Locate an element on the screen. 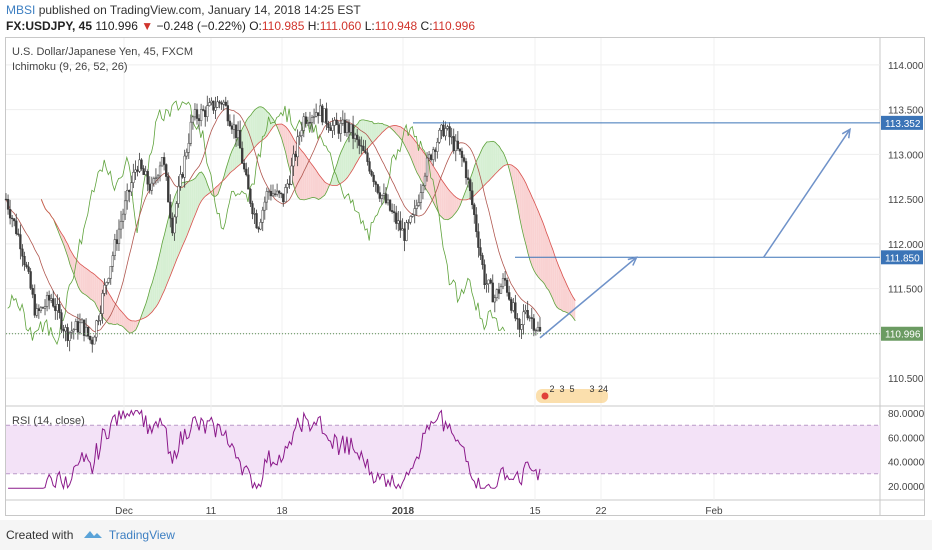  created-with-text: Created with is located at coordinates (40, 535).